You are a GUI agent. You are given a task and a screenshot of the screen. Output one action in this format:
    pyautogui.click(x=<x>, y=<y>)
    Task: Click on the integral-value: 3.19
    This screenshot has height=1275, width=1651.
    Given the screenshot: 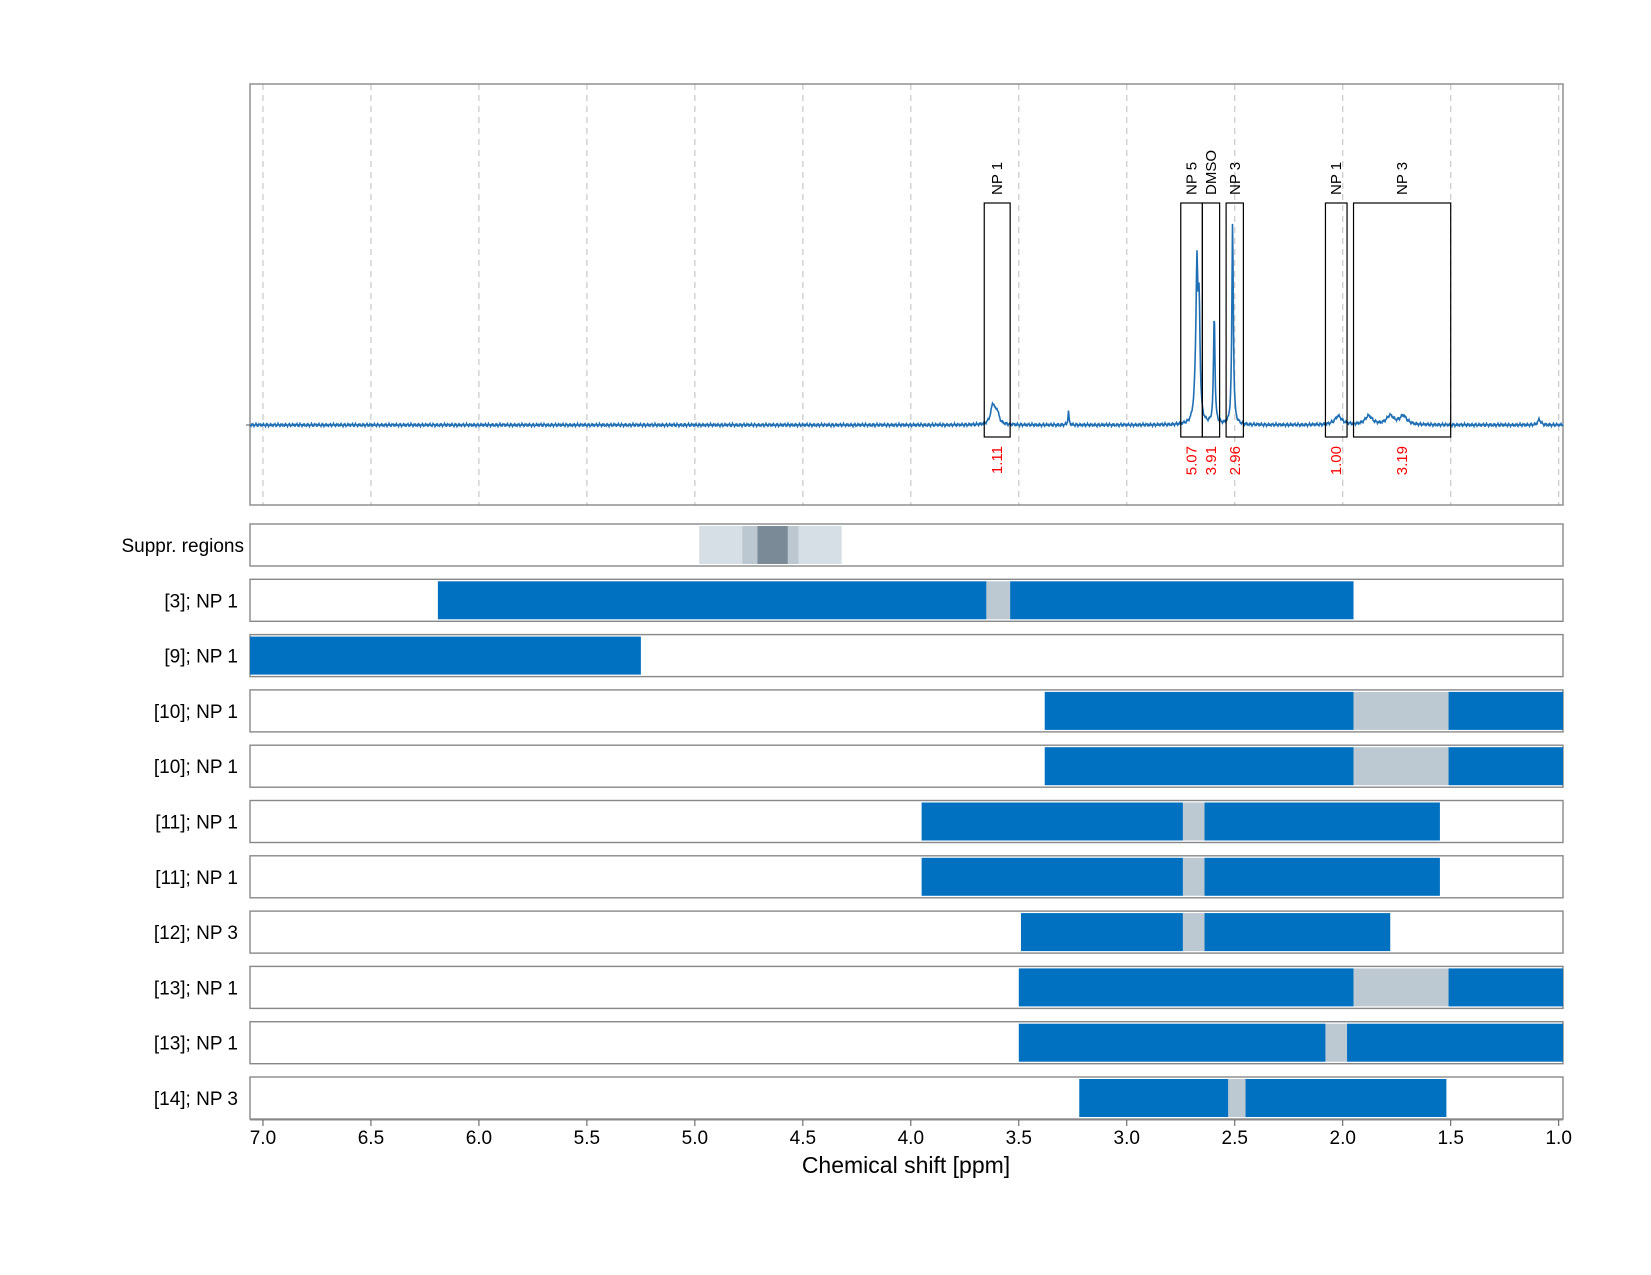 What is the action you would take?
    pyautogui.click(x=1402, y=460)
    